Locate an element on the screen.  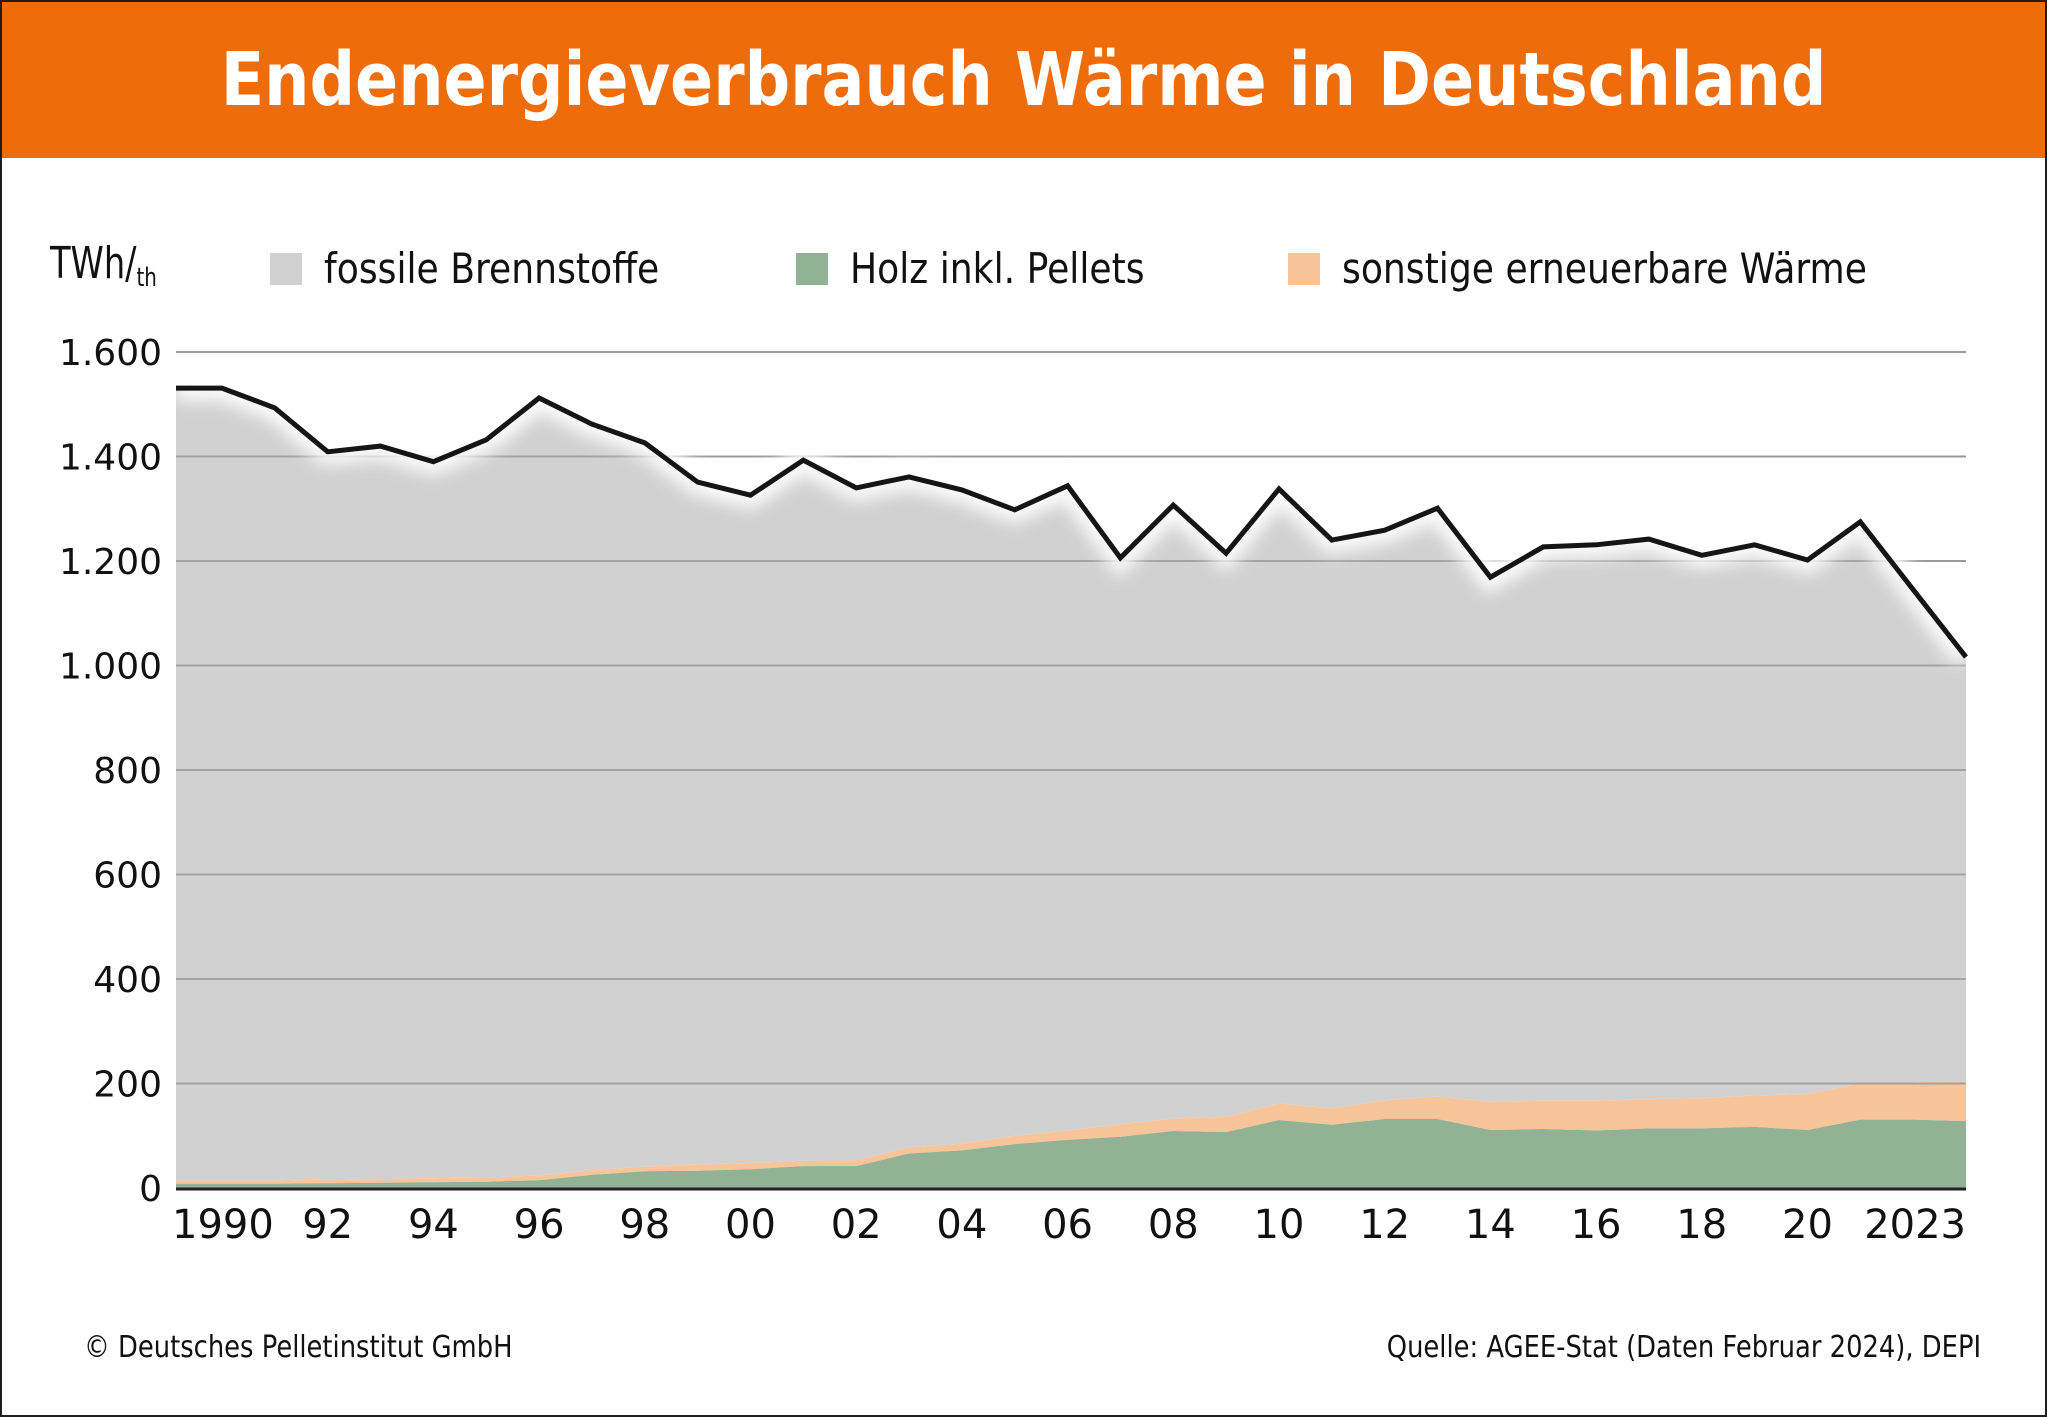
y-tick-label: 1.600 is located at coordinates (110, 353).